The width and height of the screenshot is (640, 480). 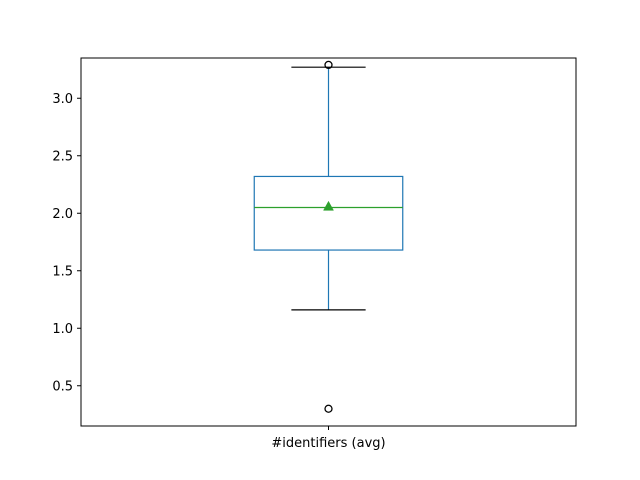 I want to click on mean-marker, so click(x=328, y=205).